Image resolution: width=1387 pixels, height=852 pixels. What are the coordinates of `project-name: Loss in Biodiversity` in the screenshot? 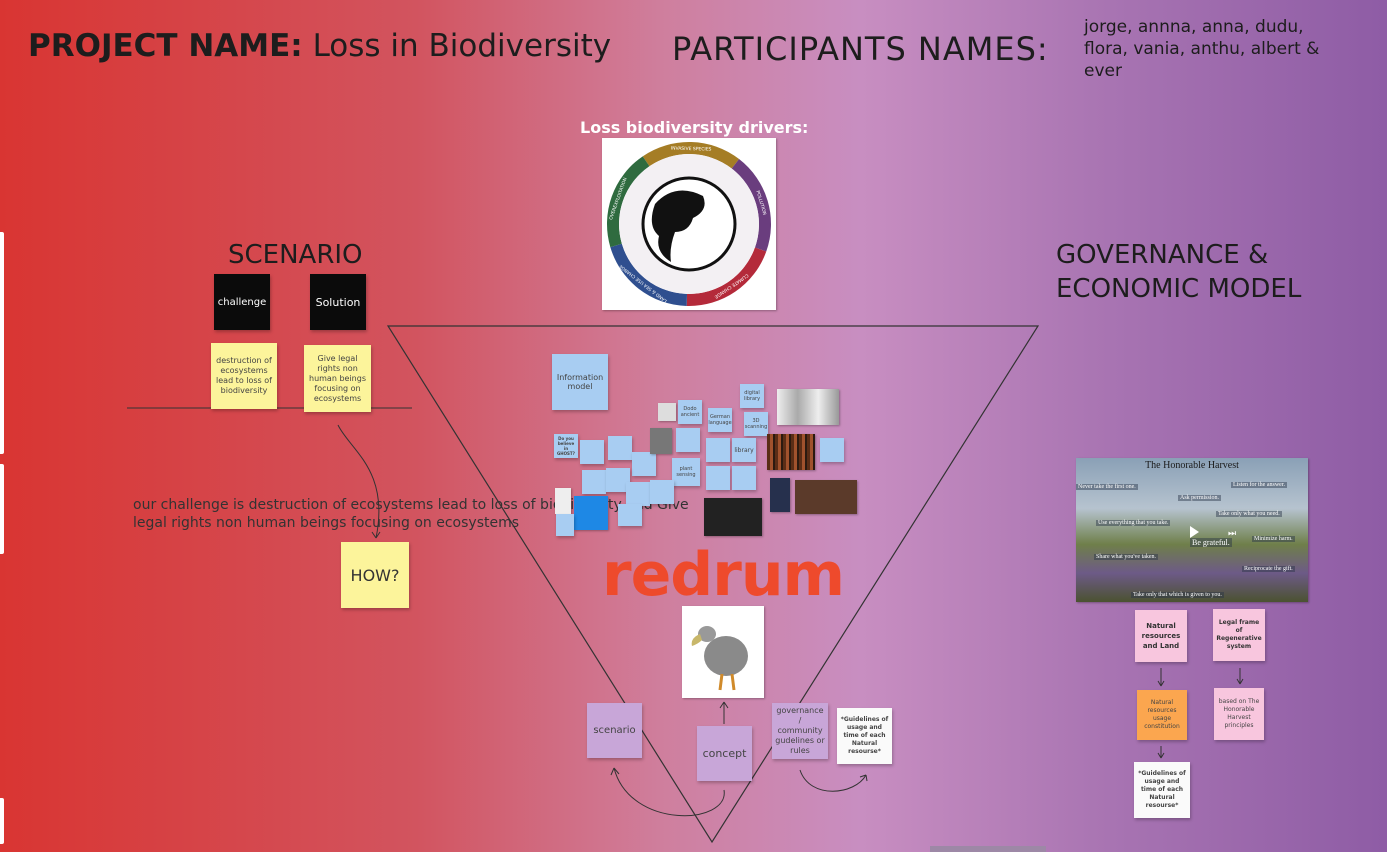 It's located at (462, 46).